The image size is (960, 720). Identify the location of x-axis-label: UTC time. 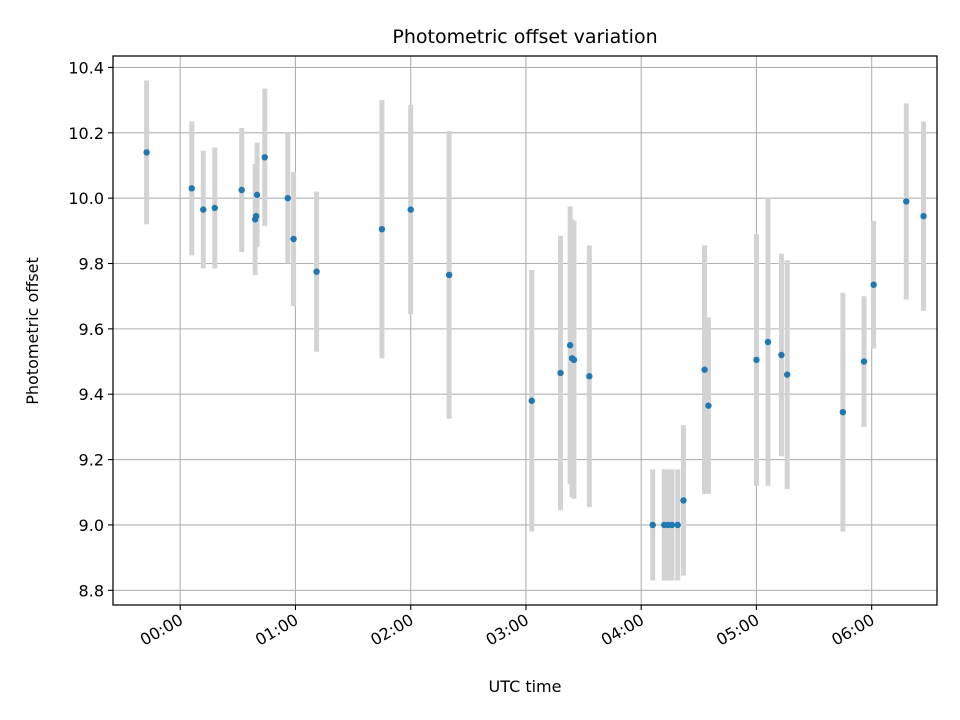
(525, 686).